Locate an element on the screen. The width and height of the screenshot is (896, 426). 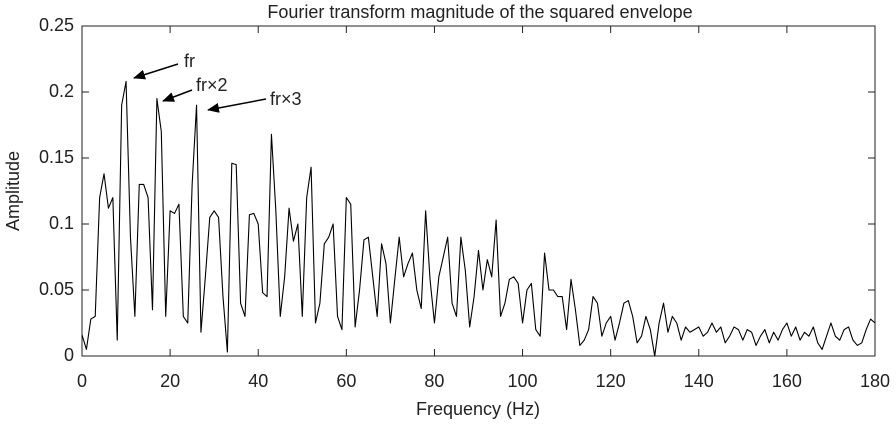
y-tick-label: 0.05 is located at coordinates (56, 289).